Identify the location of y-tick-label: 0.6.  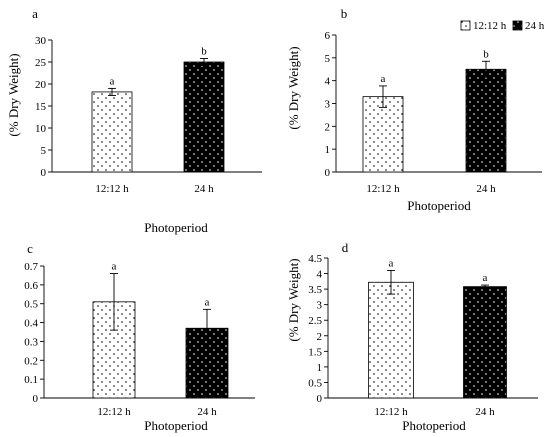
(31, 286).